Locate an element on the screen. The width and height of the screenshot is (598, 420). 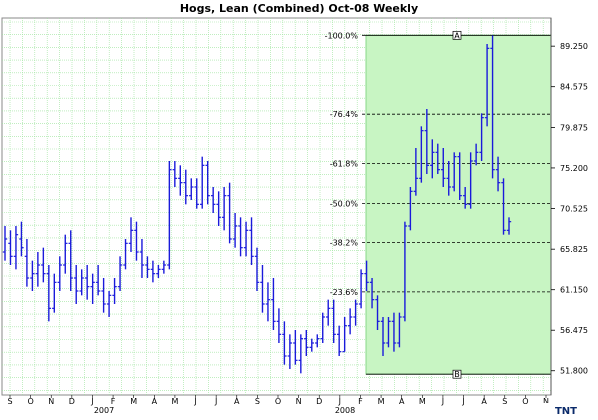
x-tick-label: J is located at coordinates (442, 401).